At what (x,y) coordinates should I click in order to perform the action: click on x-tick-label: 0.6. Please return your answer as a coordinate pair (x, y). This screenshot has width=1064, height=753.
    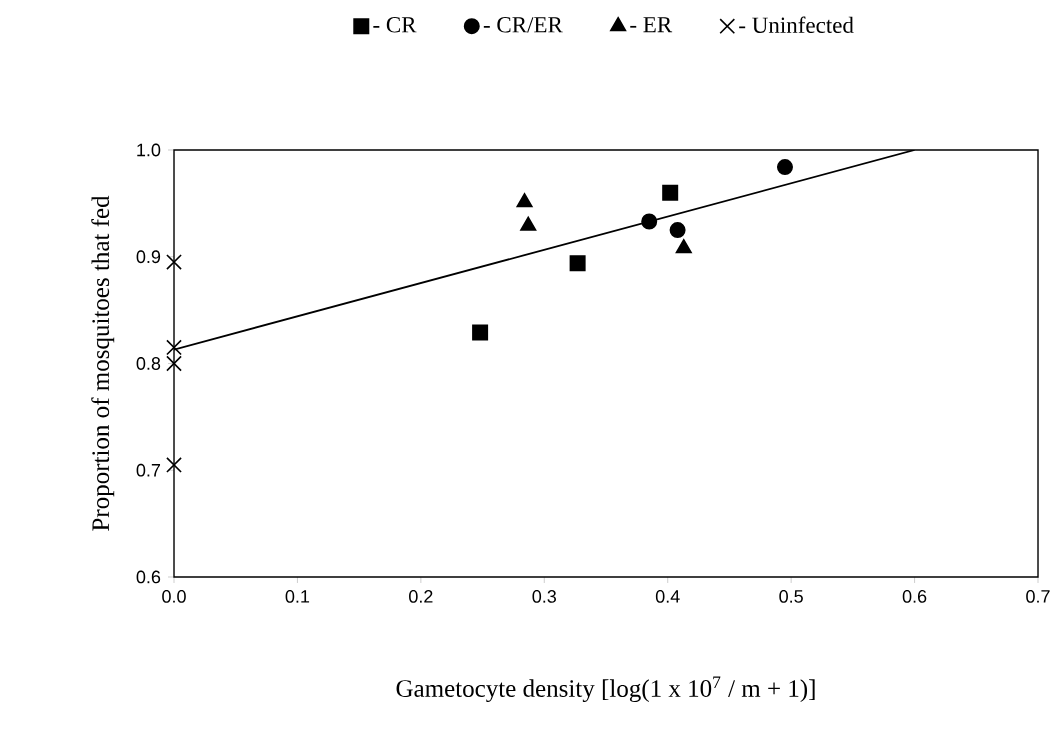
    Looking at the image, I should click on (914, 596).